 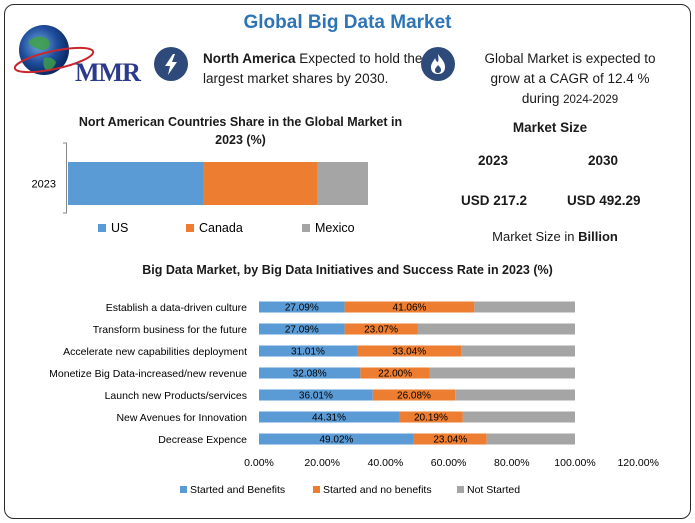 I want to click on legend-swatch-canada, so click(x=190, y=228).